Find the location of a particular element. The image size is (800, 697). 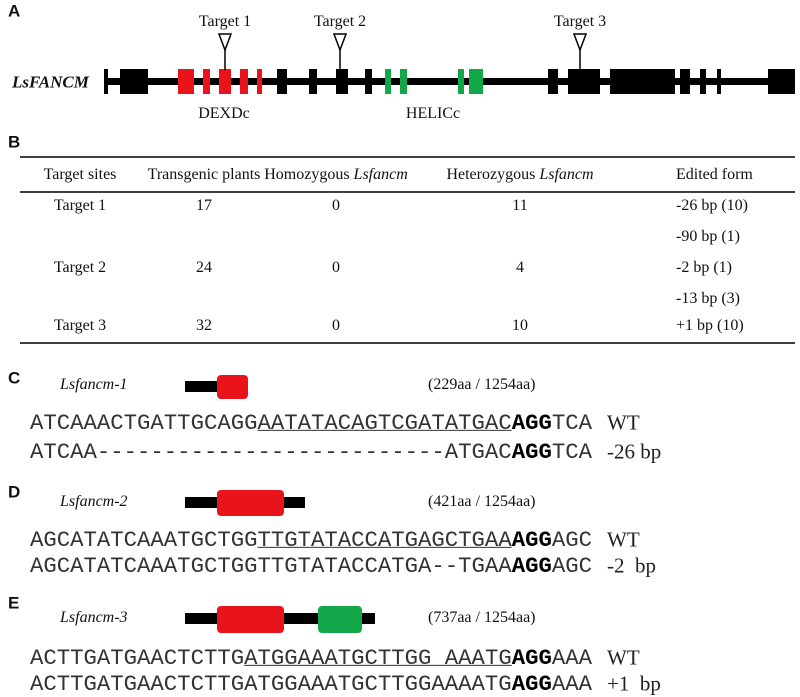

protein-length: (229aa / 1254aa) is located at coordinates (482, 384).